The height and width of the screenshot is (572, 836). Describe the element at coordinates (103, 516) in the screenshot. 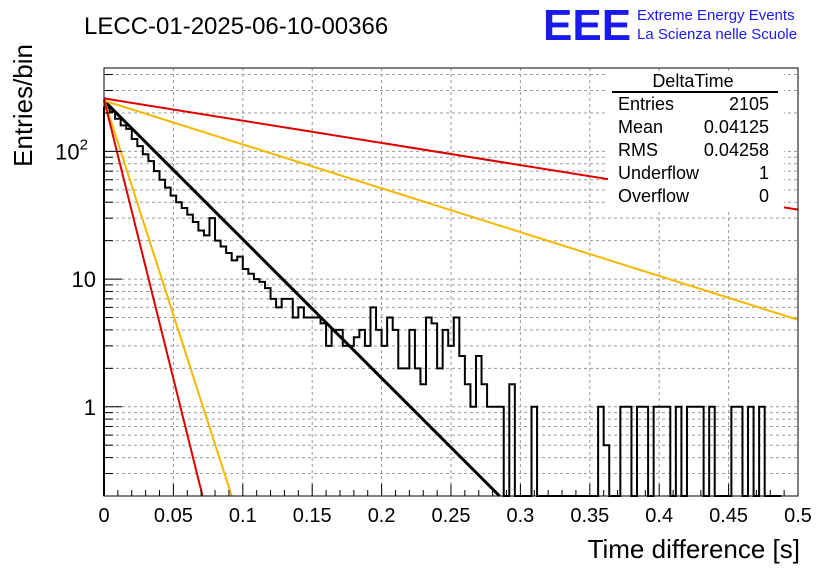

I see `x-tick-label: 0` at that location.